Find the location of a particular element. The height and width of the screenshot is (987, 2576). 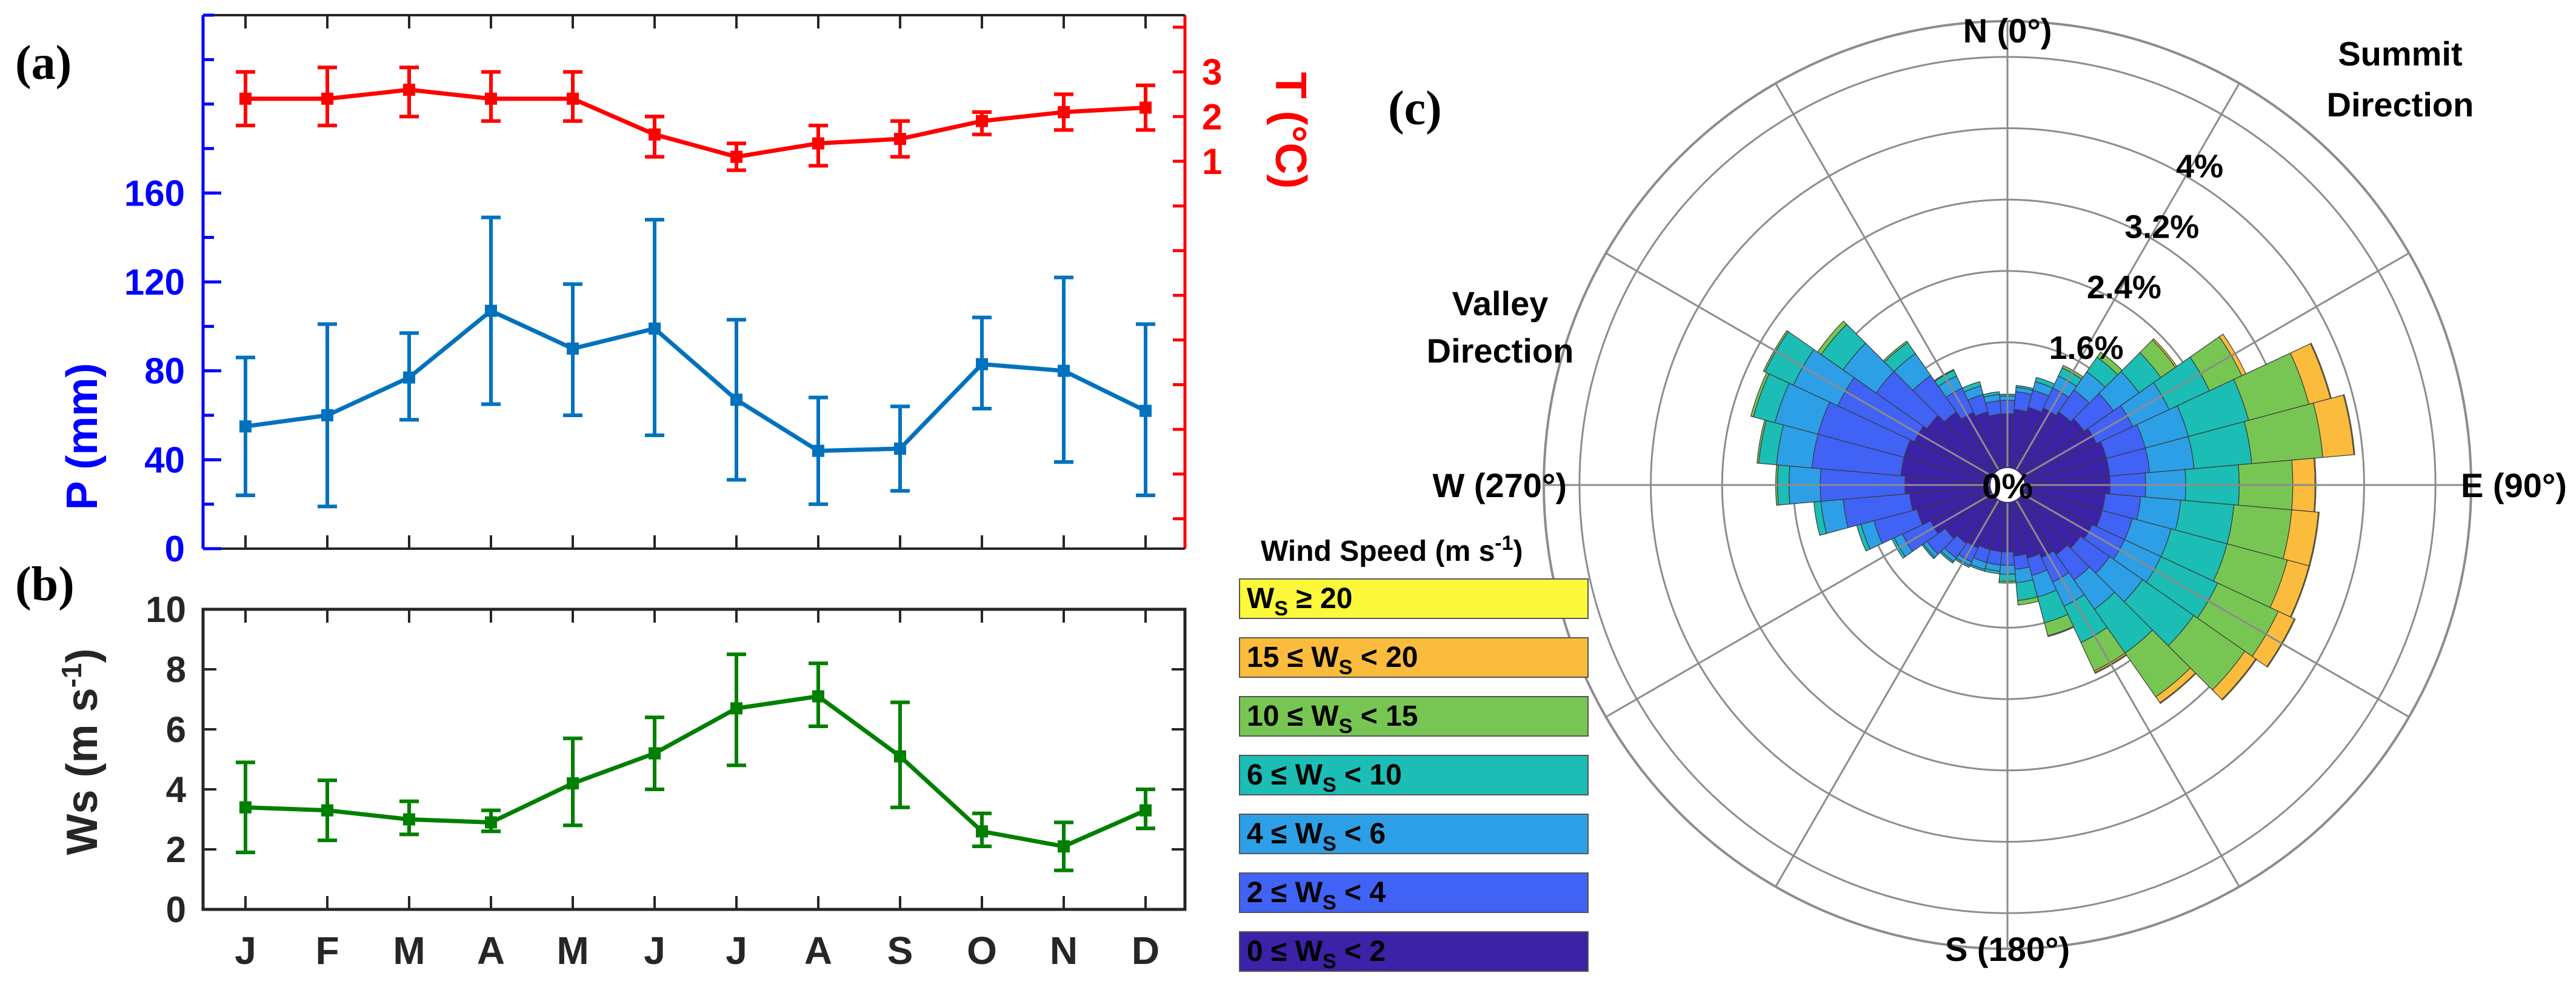

left-tick-label: 40 is located at coordinates (164, 460).